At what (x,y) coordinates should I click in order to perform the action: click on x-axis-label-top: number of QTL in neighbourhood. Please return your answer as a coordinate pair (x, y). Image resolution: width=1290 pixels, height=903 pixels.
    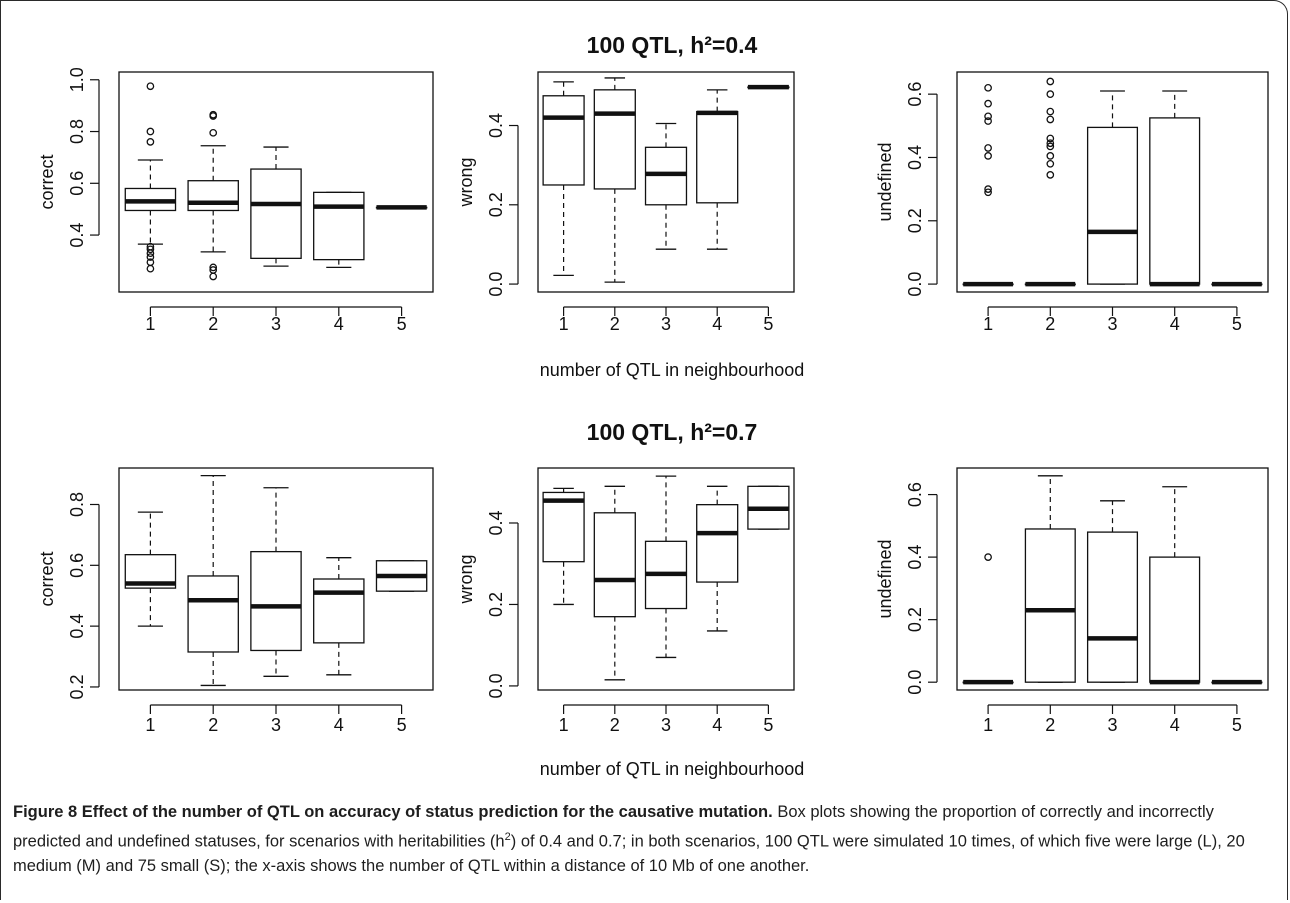
    Looking at the image, I should click on (672, 370).